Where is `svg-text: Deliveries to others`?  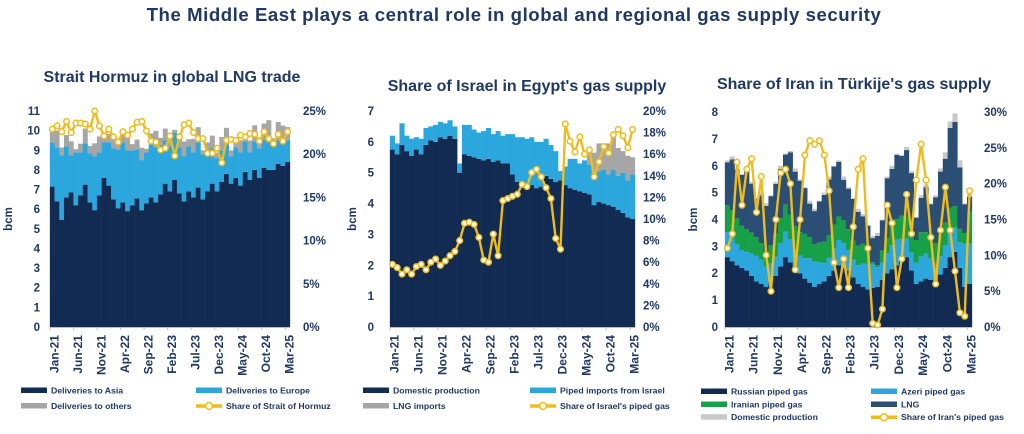 svg-text: Deliveries to others is located at coordinates (91, 406).